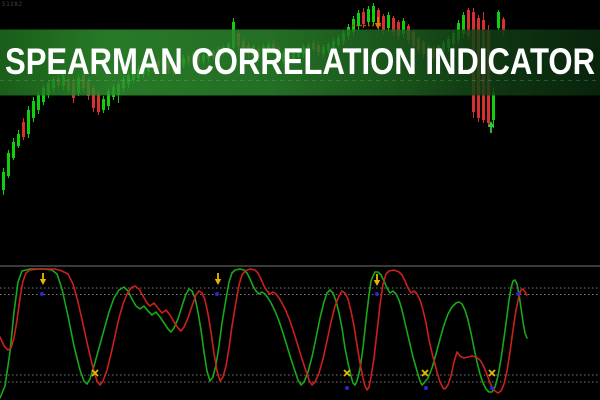 This screenshot has height=400, width=600. Describe the element at coordinates (491, 127) in the screenshot. I see `buy-arrow-icon` at that location.